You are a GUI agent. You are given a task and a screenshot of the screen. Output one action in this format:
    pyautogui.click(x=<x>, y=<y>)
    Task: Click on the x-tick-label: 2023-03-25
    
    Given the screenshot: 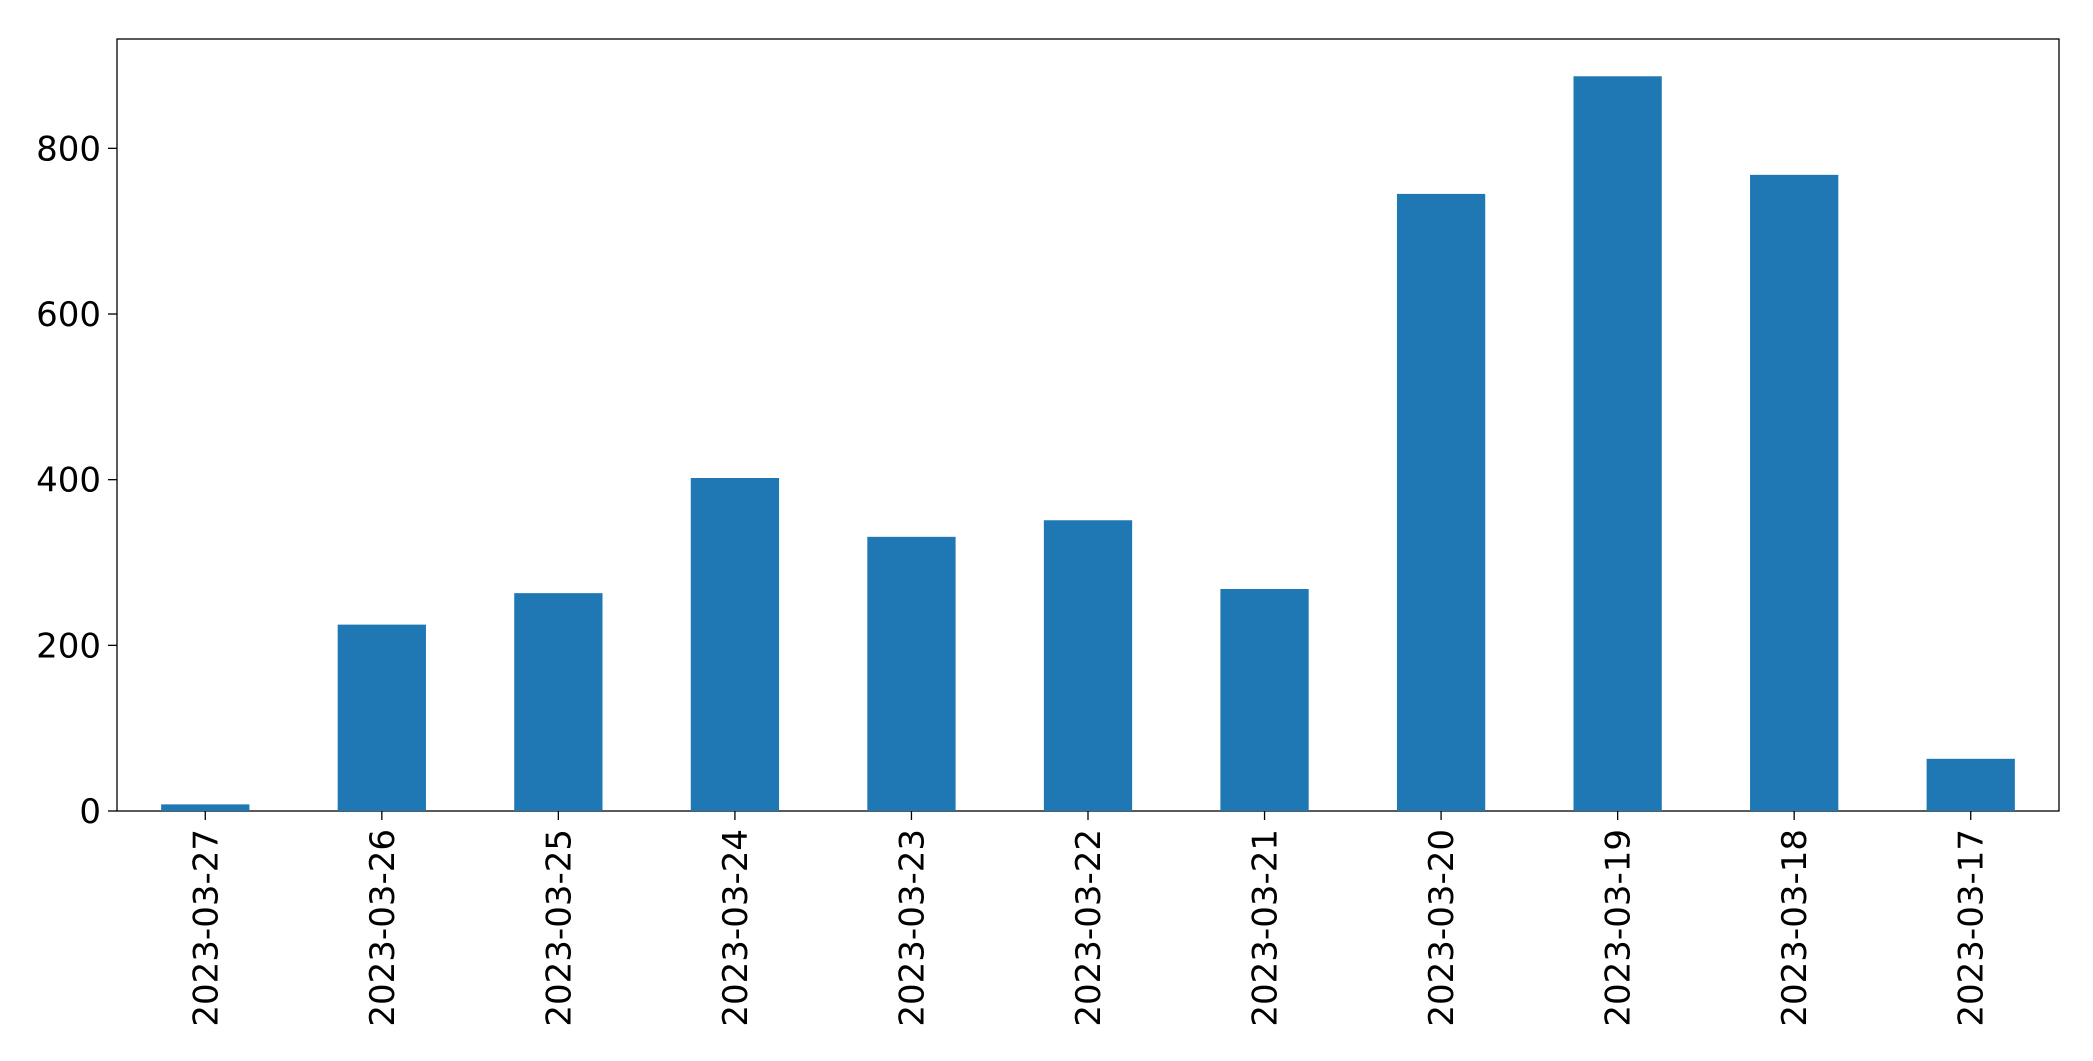 What is the action you would take?
    pyautogui.click(x=559, y=928)
    